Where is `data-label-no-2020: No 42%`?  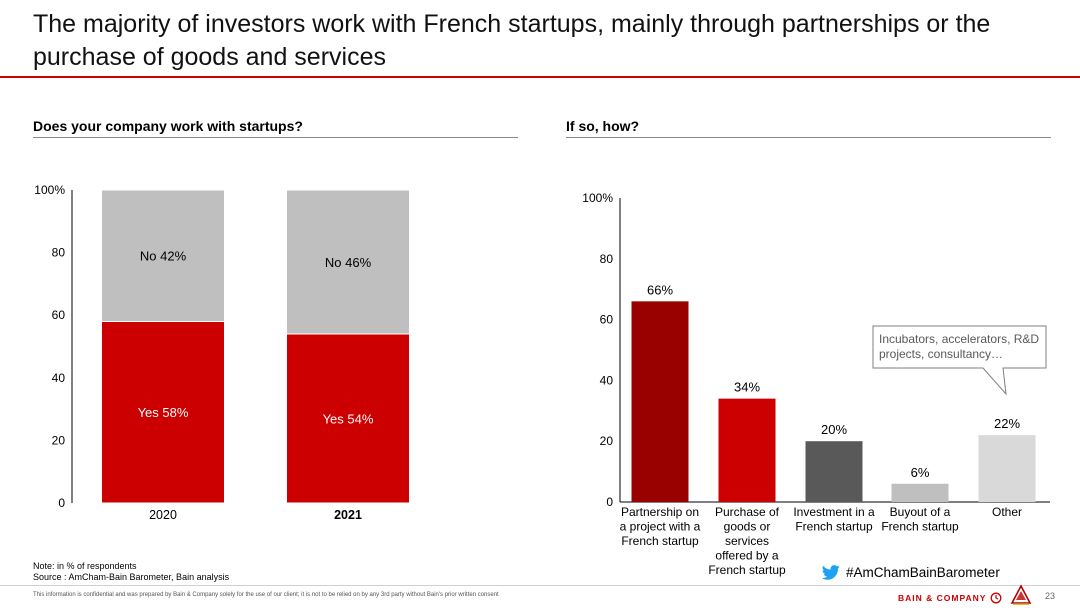
data-label-no-2020: No 42% is located at coordinates (163, 256).